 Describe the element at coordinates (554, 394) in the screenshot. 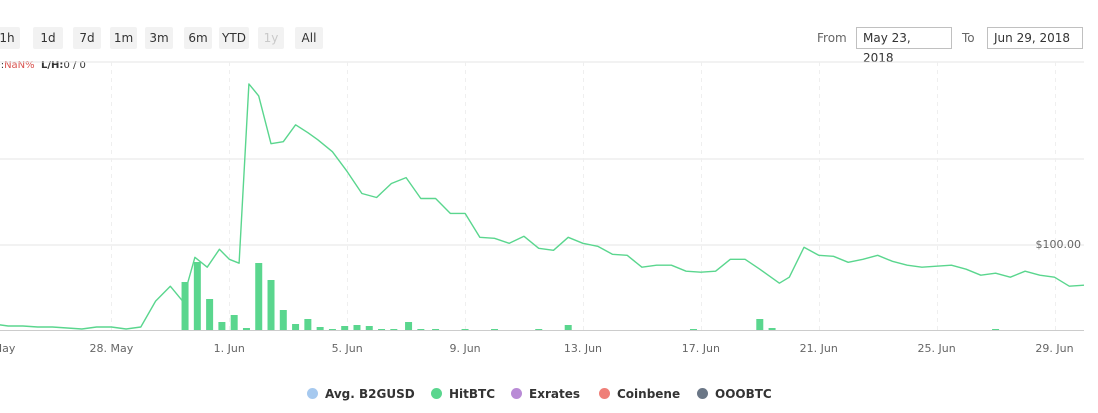

I see `legend-label: Exrates` at that location.